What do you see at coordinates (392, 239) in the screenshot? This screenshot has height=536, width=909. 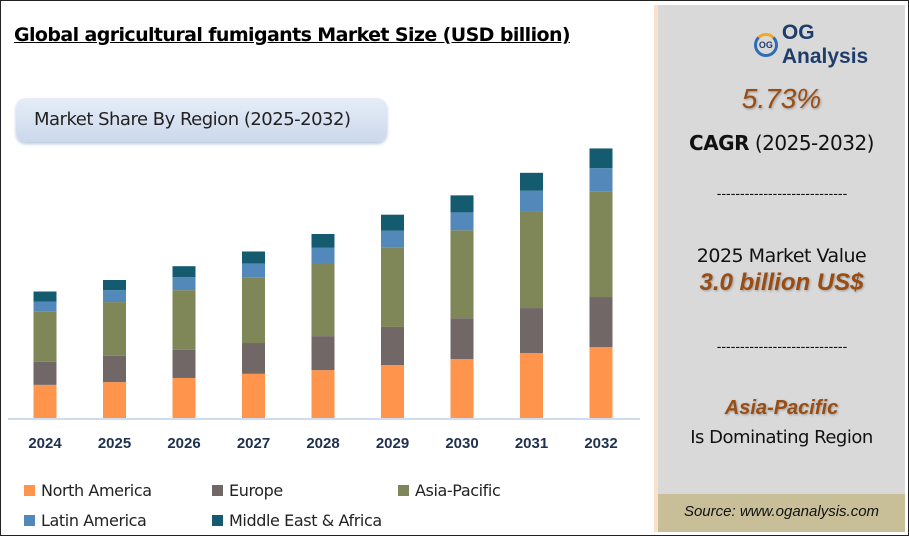 I see `bar-segment-latin-america-2029` at bounding box center [392, 239].